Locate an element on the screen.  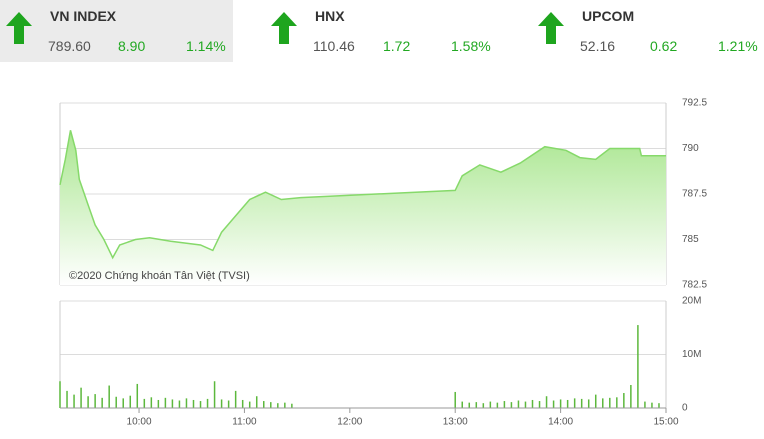
y-tick-label: 787.5 is located at coordinates (694, 194).